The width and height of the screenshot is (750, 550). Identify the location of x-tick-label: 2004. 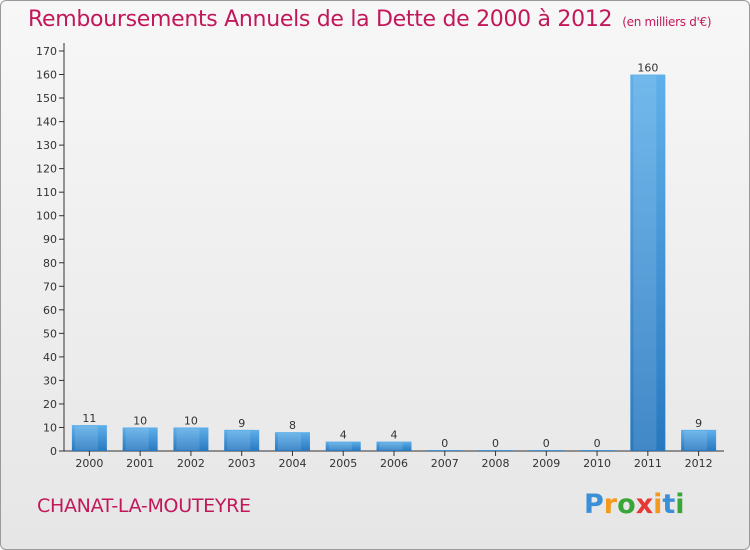
(292, 463).